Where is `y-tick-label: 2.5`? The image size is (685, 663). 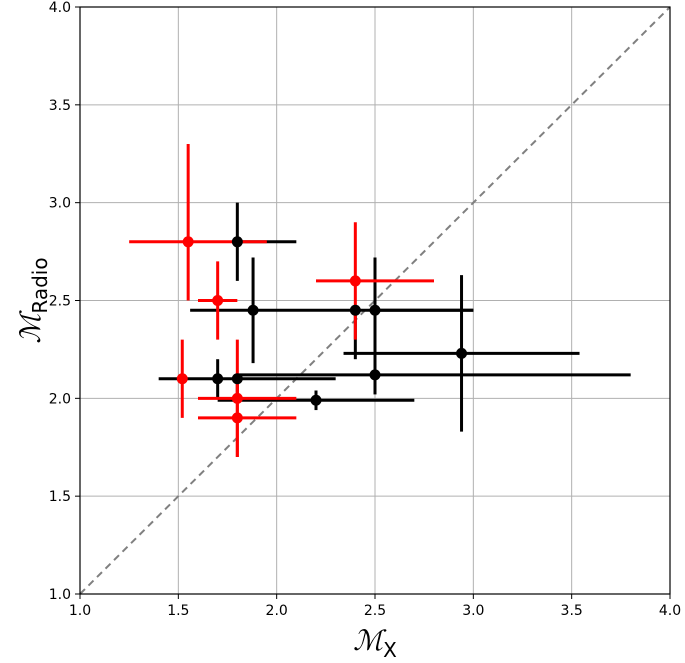 y-tick-label: 2.5 is located at coordinates (60, 302).